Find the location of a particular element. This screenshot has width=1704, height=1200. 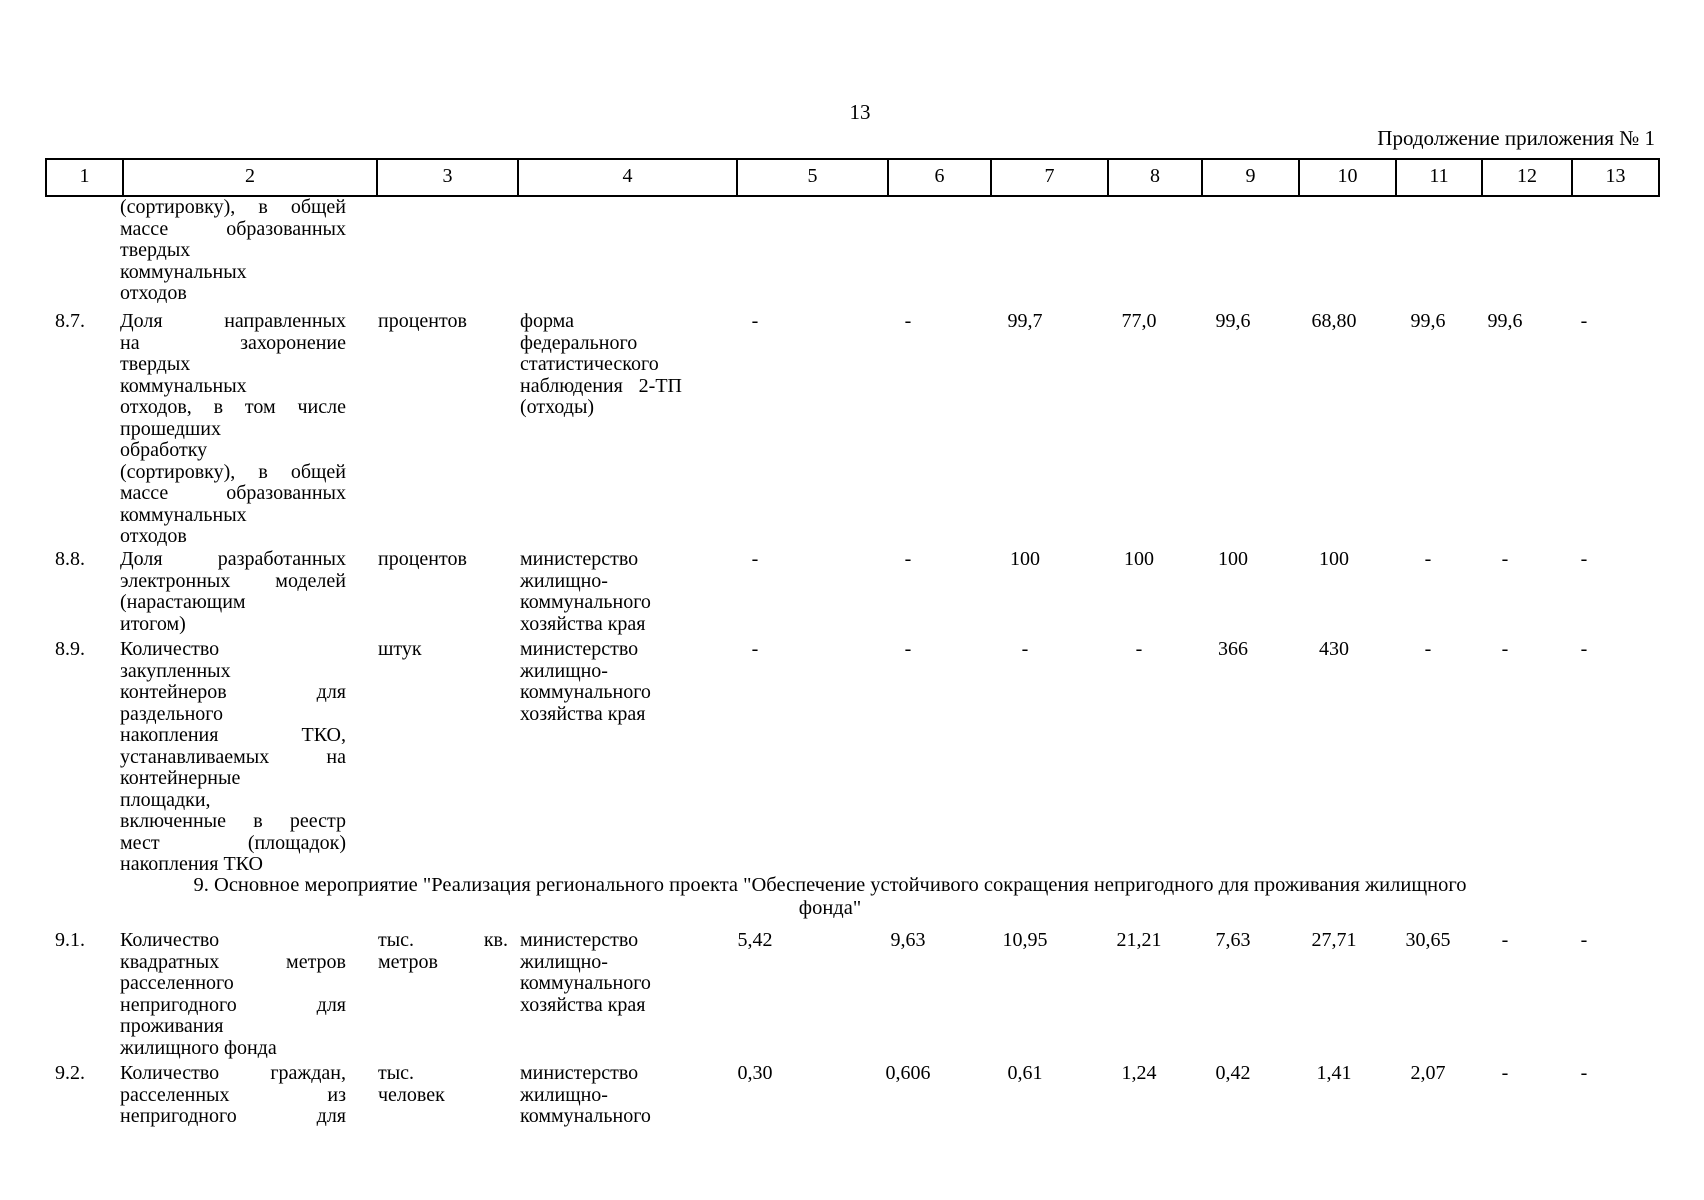

column-header-9: 9 is located at coordinates (1249, 177).